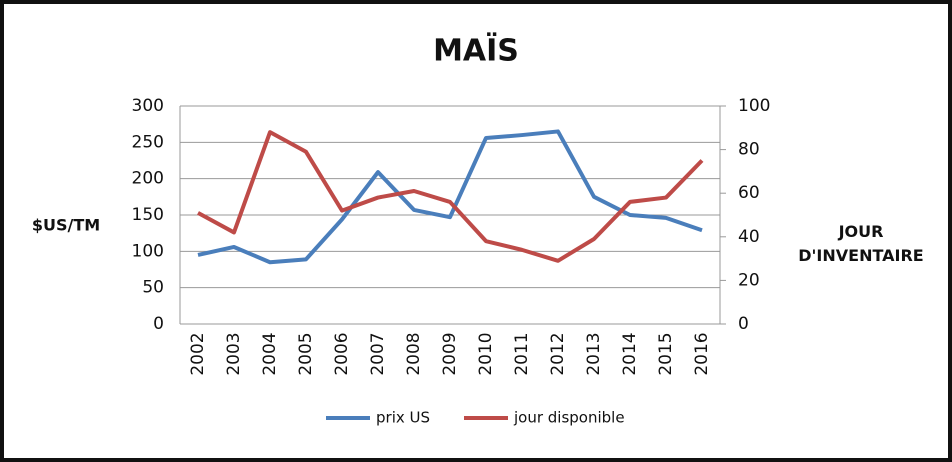 The height and width of the screenshot is (462, 952). What do you see at coordinates (378, 353) in the screenshot?
I see `x-tick-label: 2007` at bounding box center [378, 353].